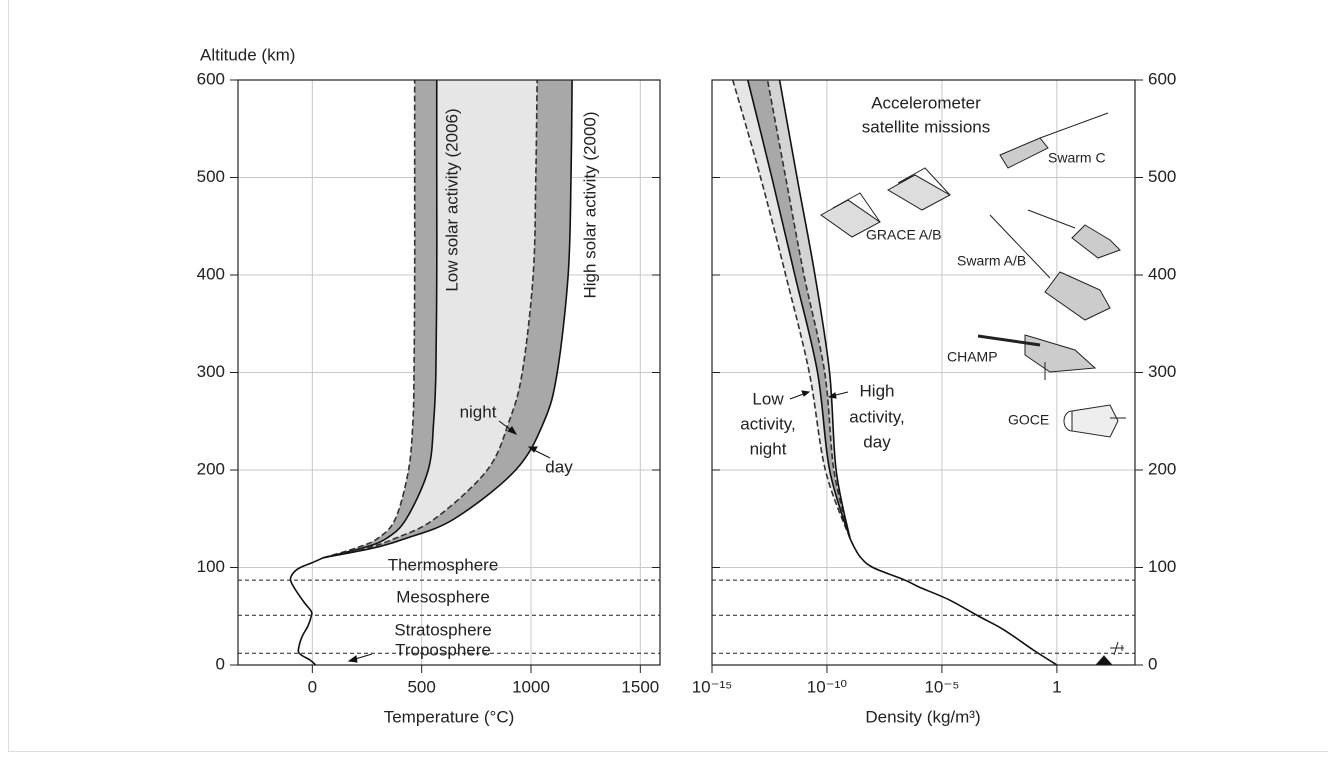 This screenshot has width=1336, height=760. I want to click on swarm-a, so click(1096, 241).